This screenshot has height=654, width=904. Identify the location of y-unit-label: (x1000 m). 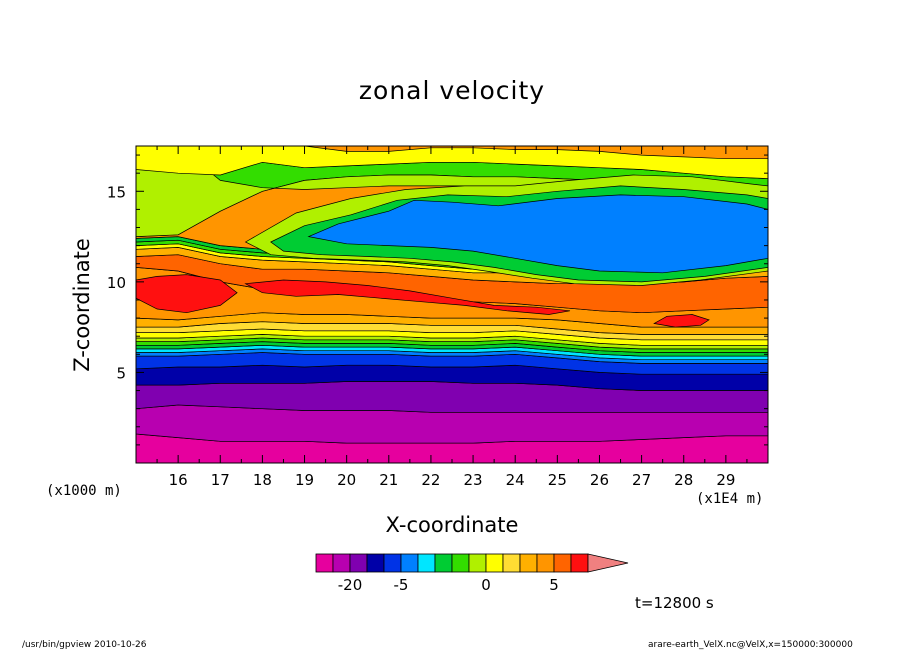
(84, 491).